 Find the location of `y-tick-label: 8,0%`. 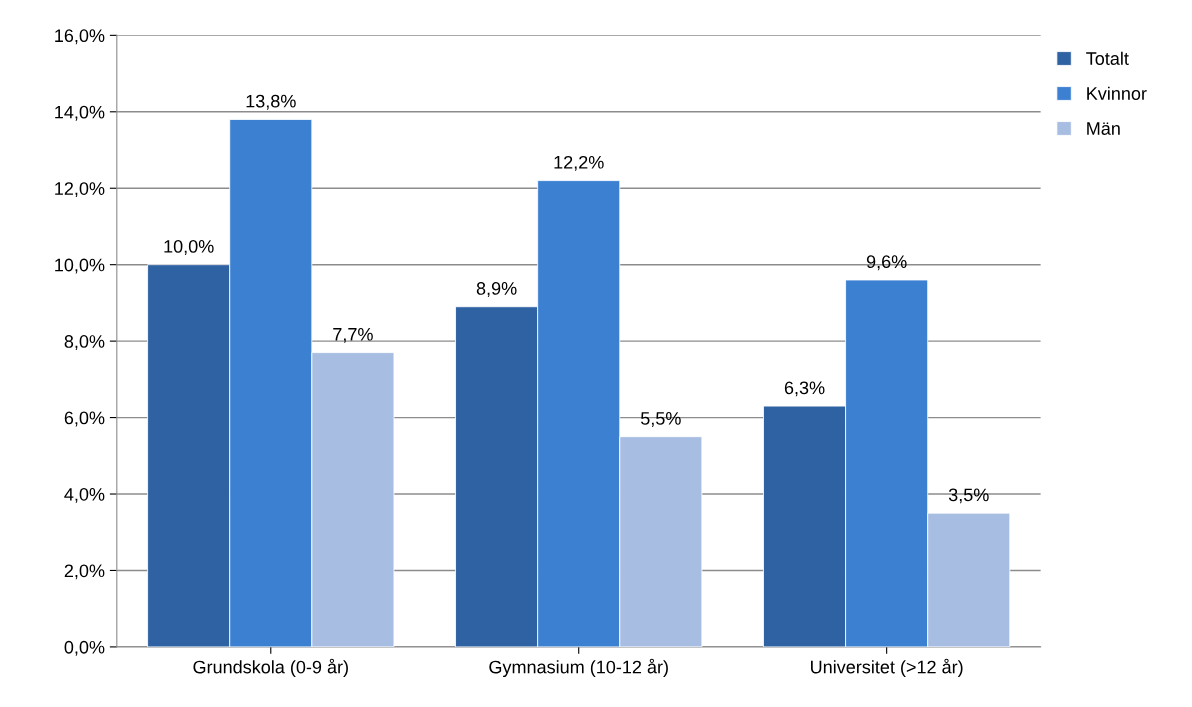

y-tick-label: 8,0% is located at coordinates (84, 342).